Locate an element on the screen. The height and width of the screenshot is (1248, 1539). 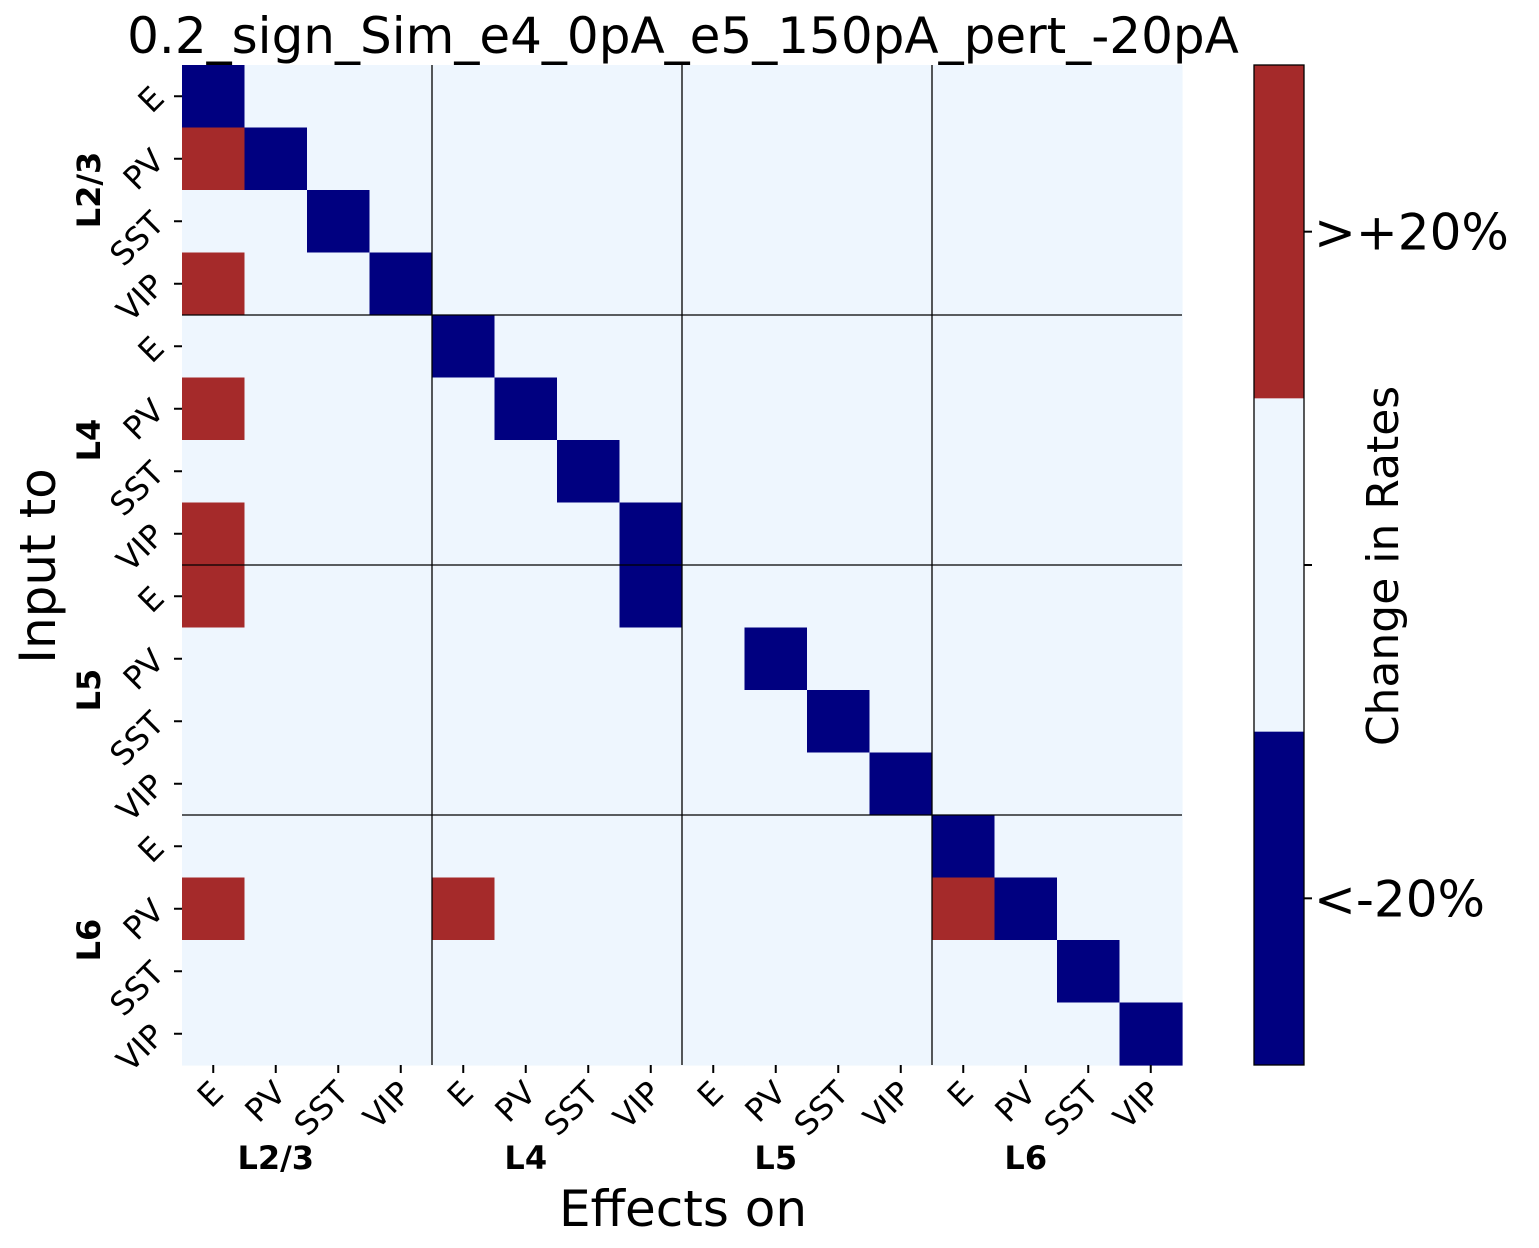
x-tick-label: SST is located at coordinates (1071, 1108).